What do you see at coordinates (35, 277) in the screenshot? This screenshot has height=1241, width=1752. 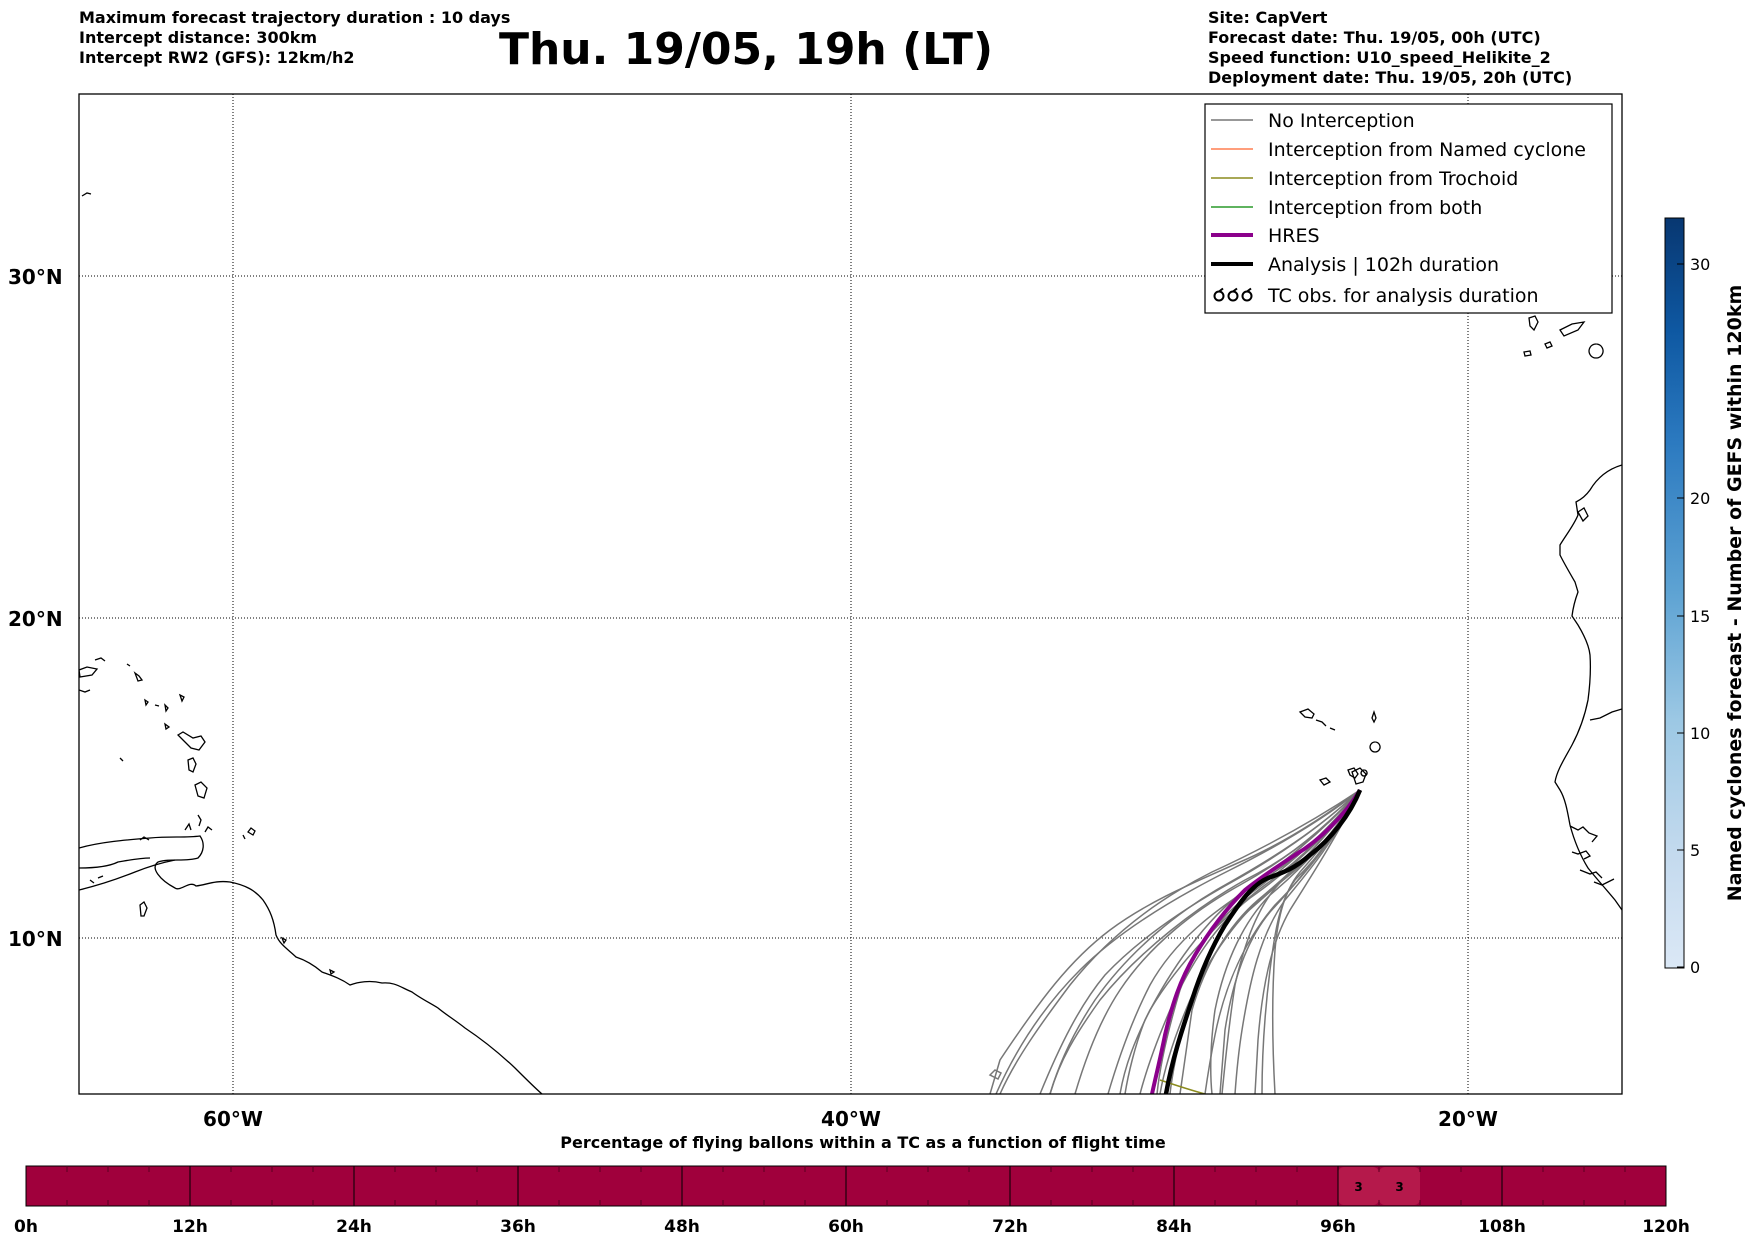 I see `lat-label: 30°N` at bounding box center [35, 277].